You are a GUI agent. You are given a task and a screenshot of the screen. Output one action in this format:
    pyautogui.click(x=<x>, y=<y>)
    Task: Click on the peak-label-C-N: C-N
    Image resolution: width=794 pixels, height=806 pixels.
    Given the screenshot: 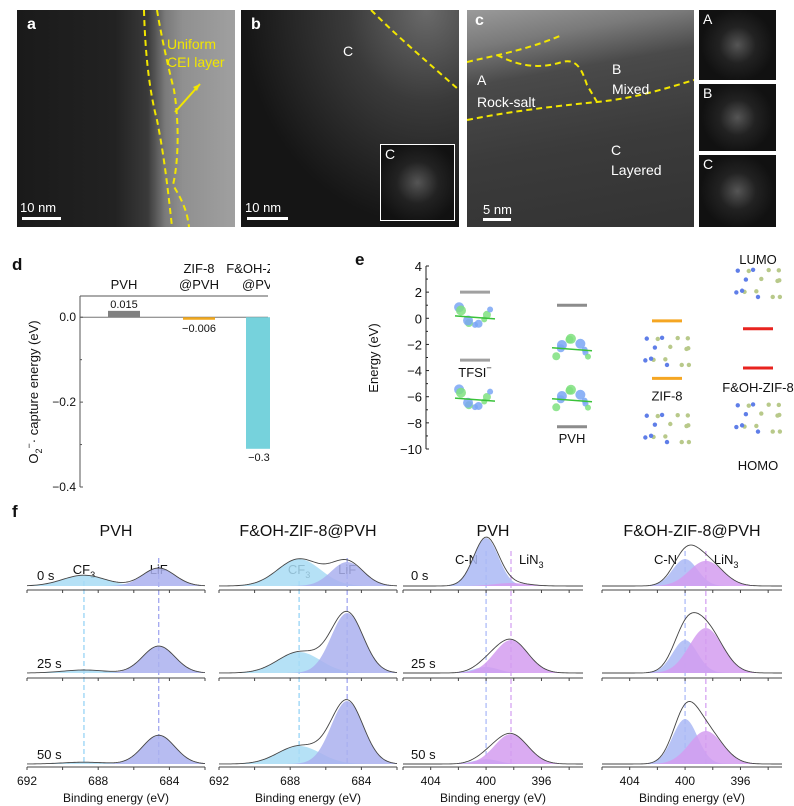 What is the action you would take?
    pyautogui.click(x=665, y=559)
    